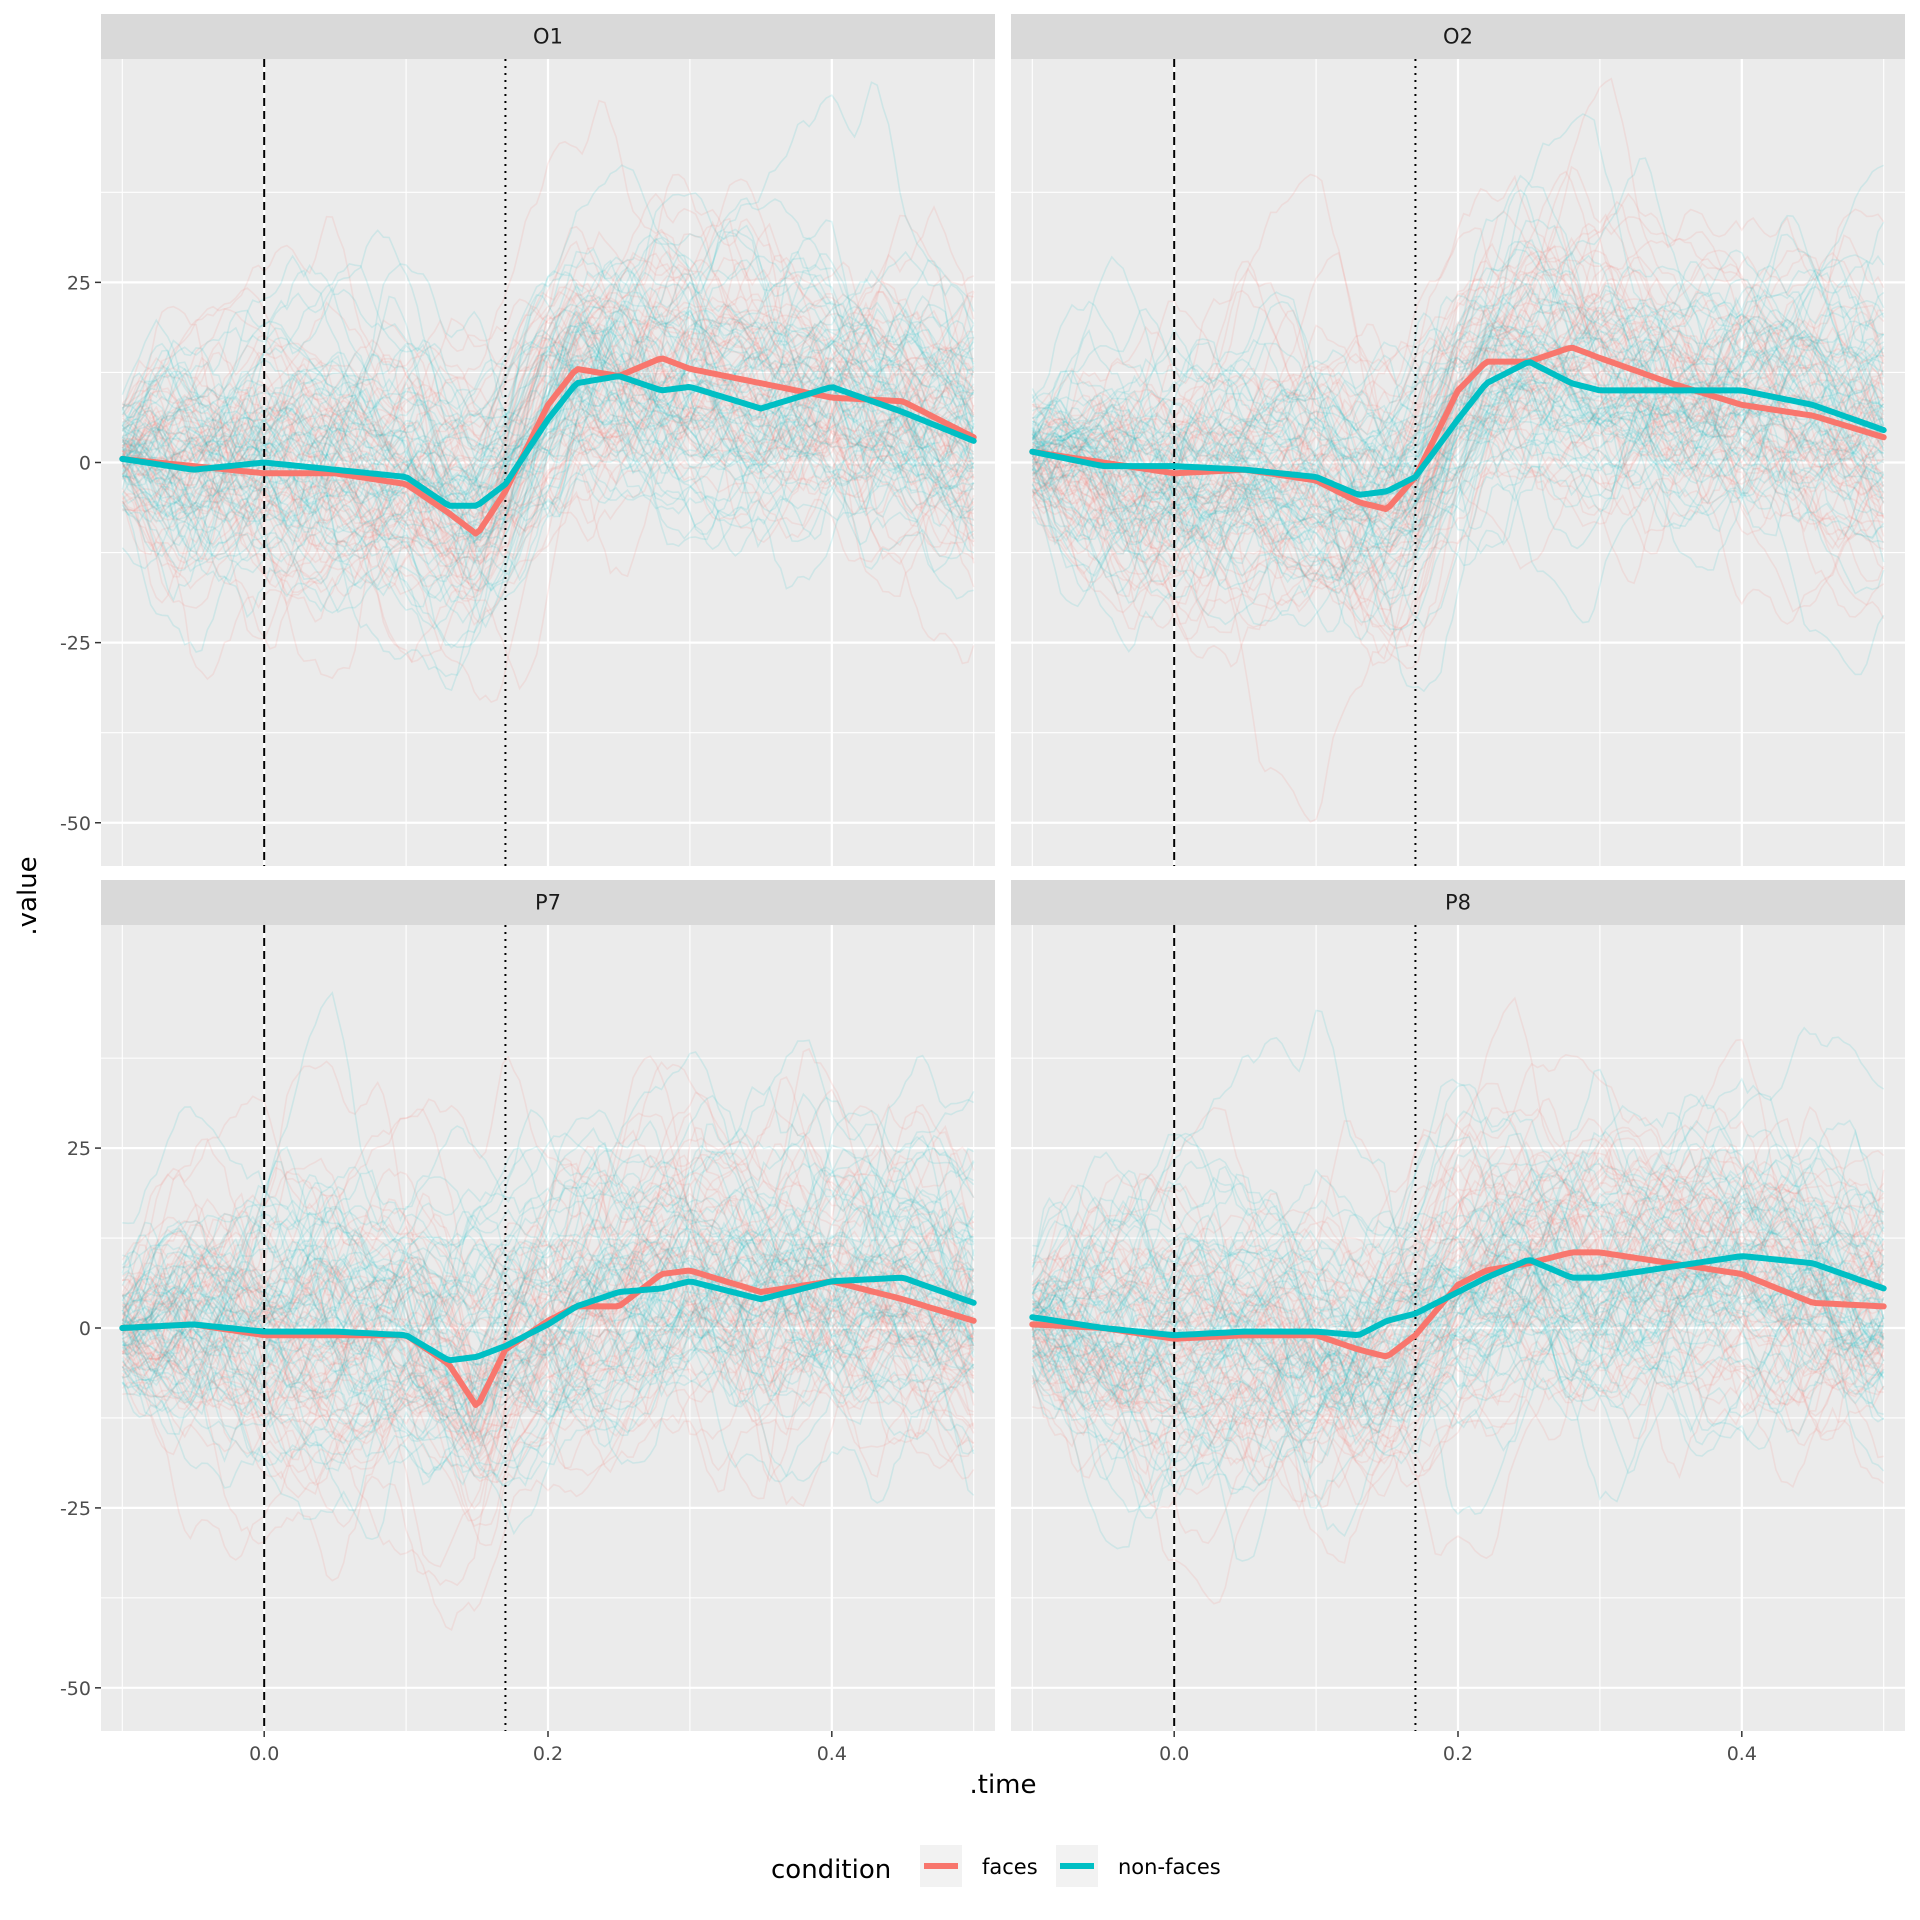 This screenshot has height=1920, width=1920. What do you see at coordinates (264, 1754) in the screenshot?
I see `x-tick-label: 0.0` at bounding box center [264, 1754].